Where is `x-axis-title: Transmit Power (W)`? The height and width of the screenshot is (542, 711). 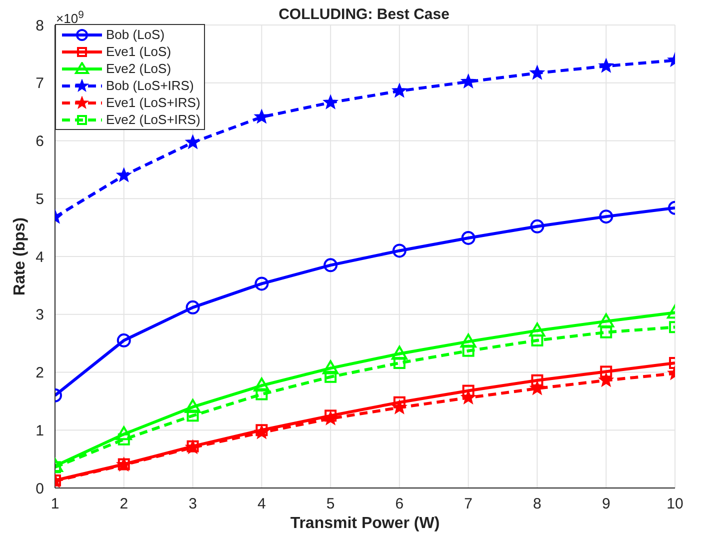 x-axis-title: Transmit Power (W) is located at coordinates (365, 523).